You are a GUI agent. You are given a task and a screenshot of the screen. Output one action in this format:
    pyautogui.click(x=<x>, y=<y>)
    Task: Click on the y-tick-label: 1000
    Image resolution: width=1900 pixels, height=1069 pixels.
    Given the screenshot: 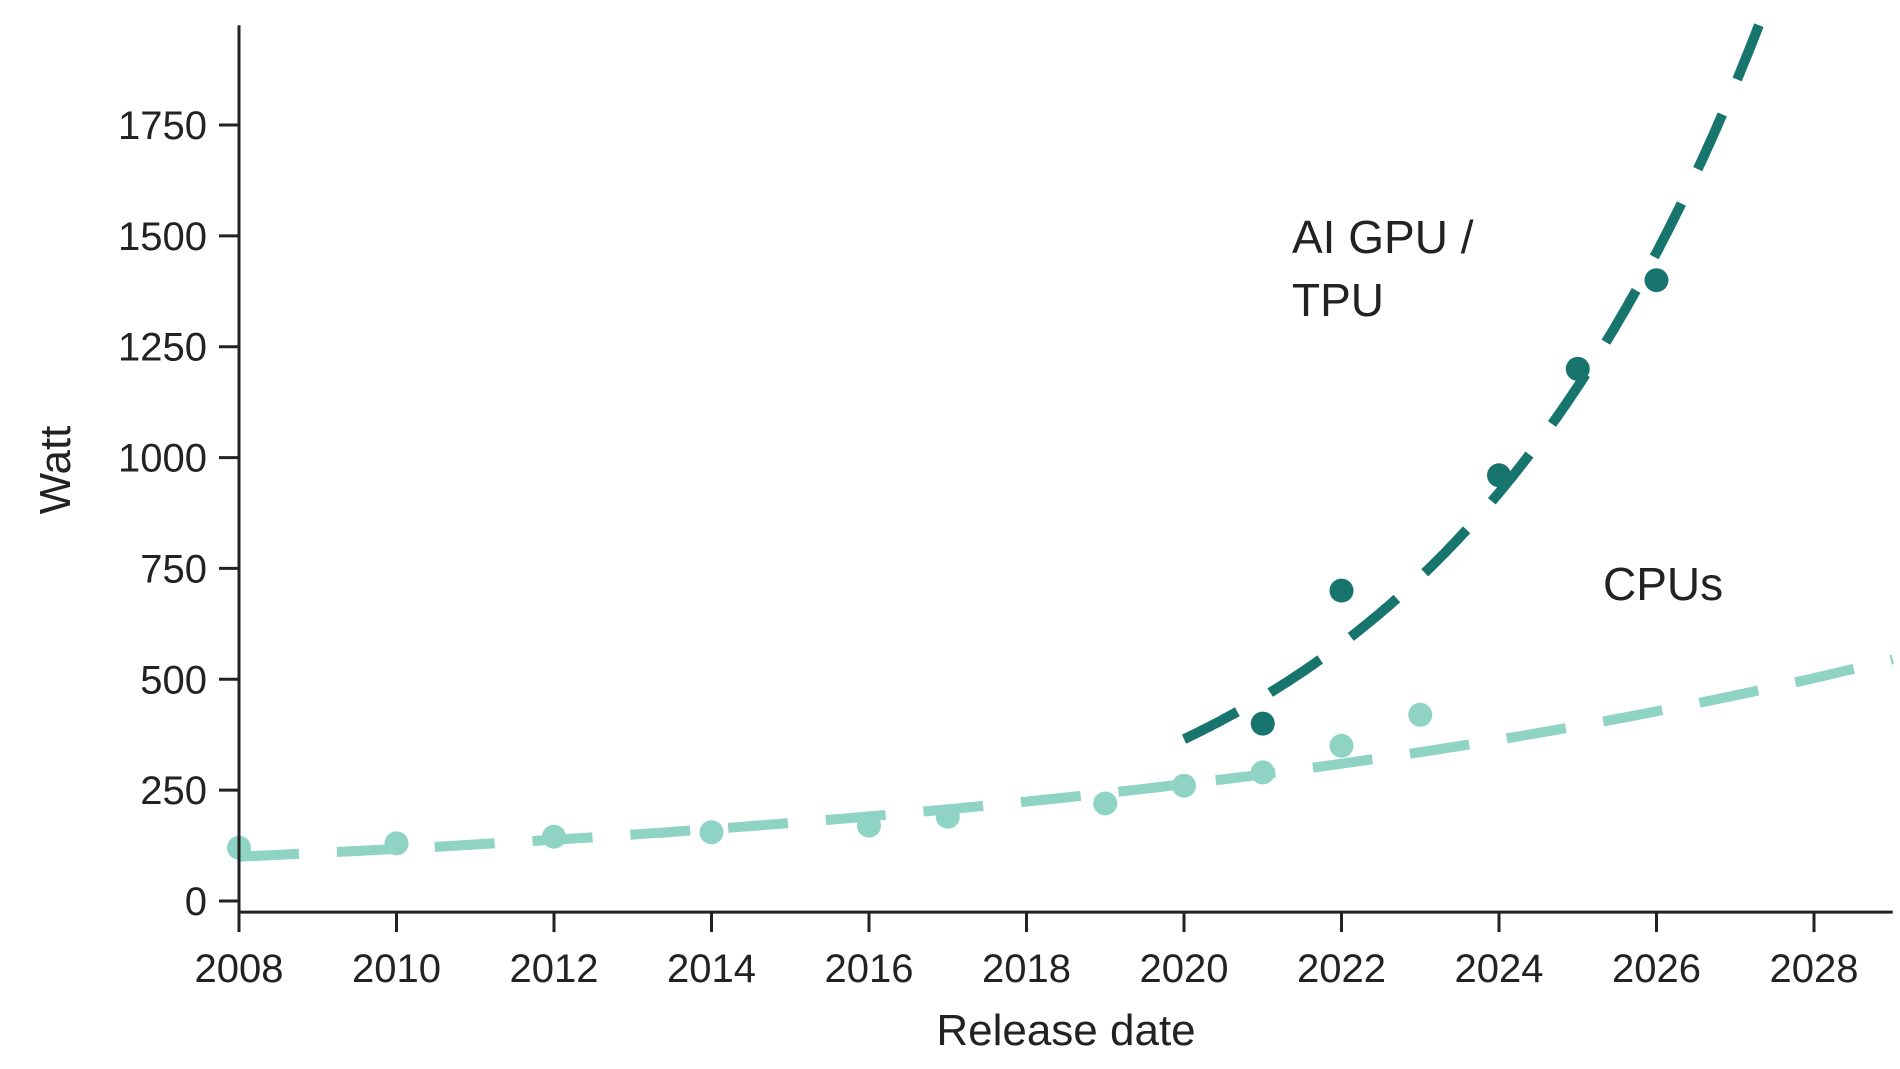 What is the action you would take?
    pyautogui.click(x=162, y=459)
    